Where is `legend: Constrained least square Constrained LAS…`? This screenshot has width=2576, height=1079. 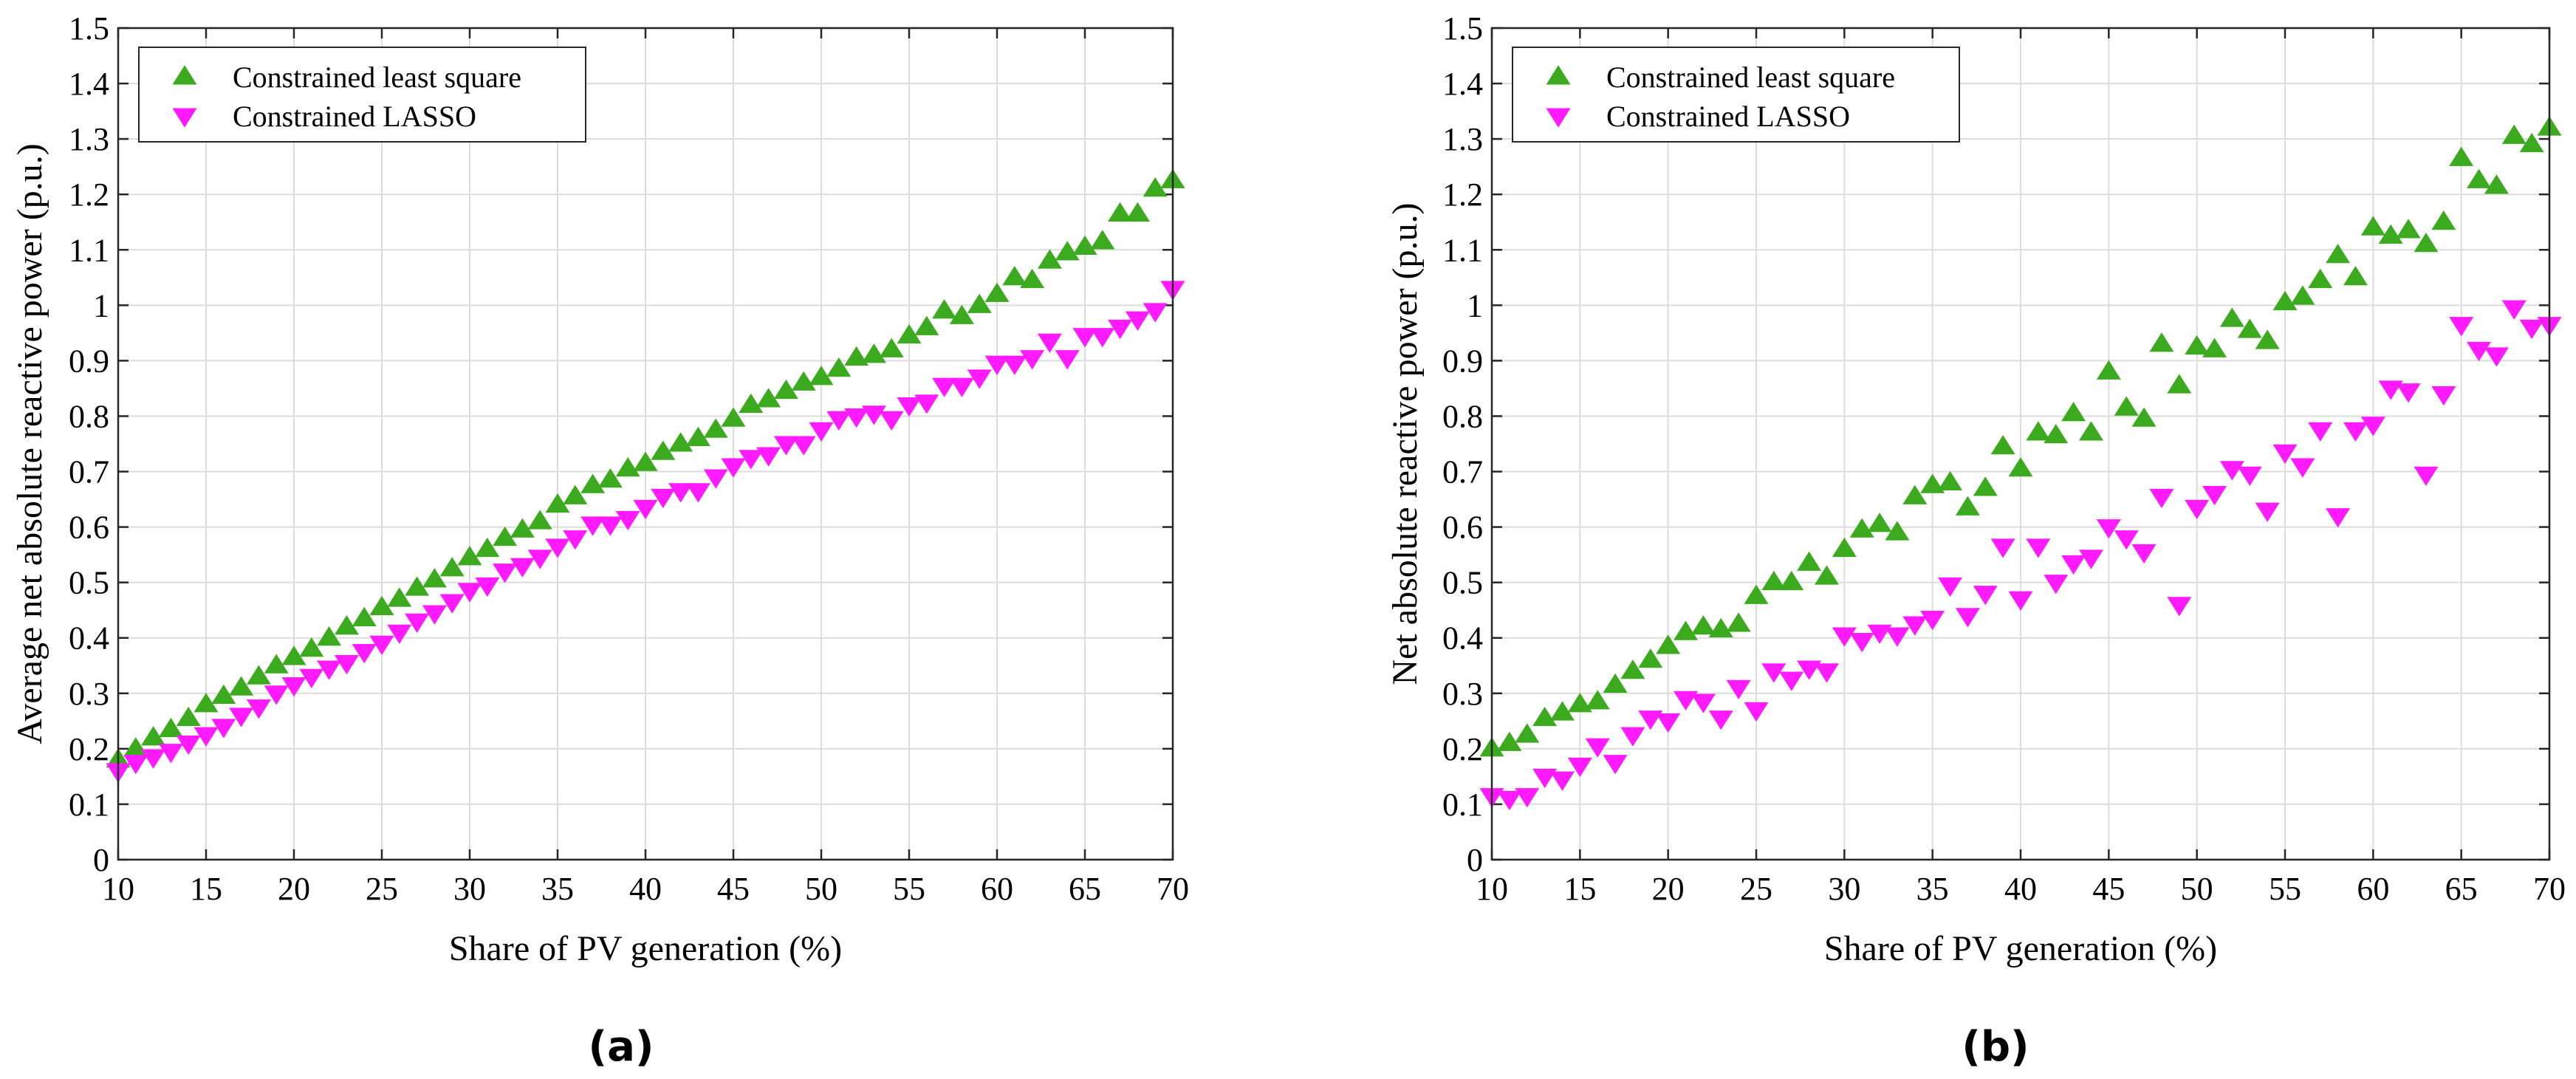
legend: Constrained least square Constrained LAS… is located at coordinates (362, 95).